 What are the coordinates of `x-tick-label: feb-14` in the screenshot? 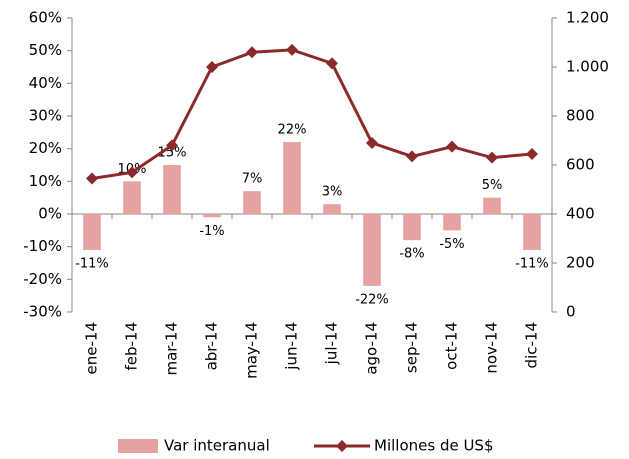 It's located at (132, 346).